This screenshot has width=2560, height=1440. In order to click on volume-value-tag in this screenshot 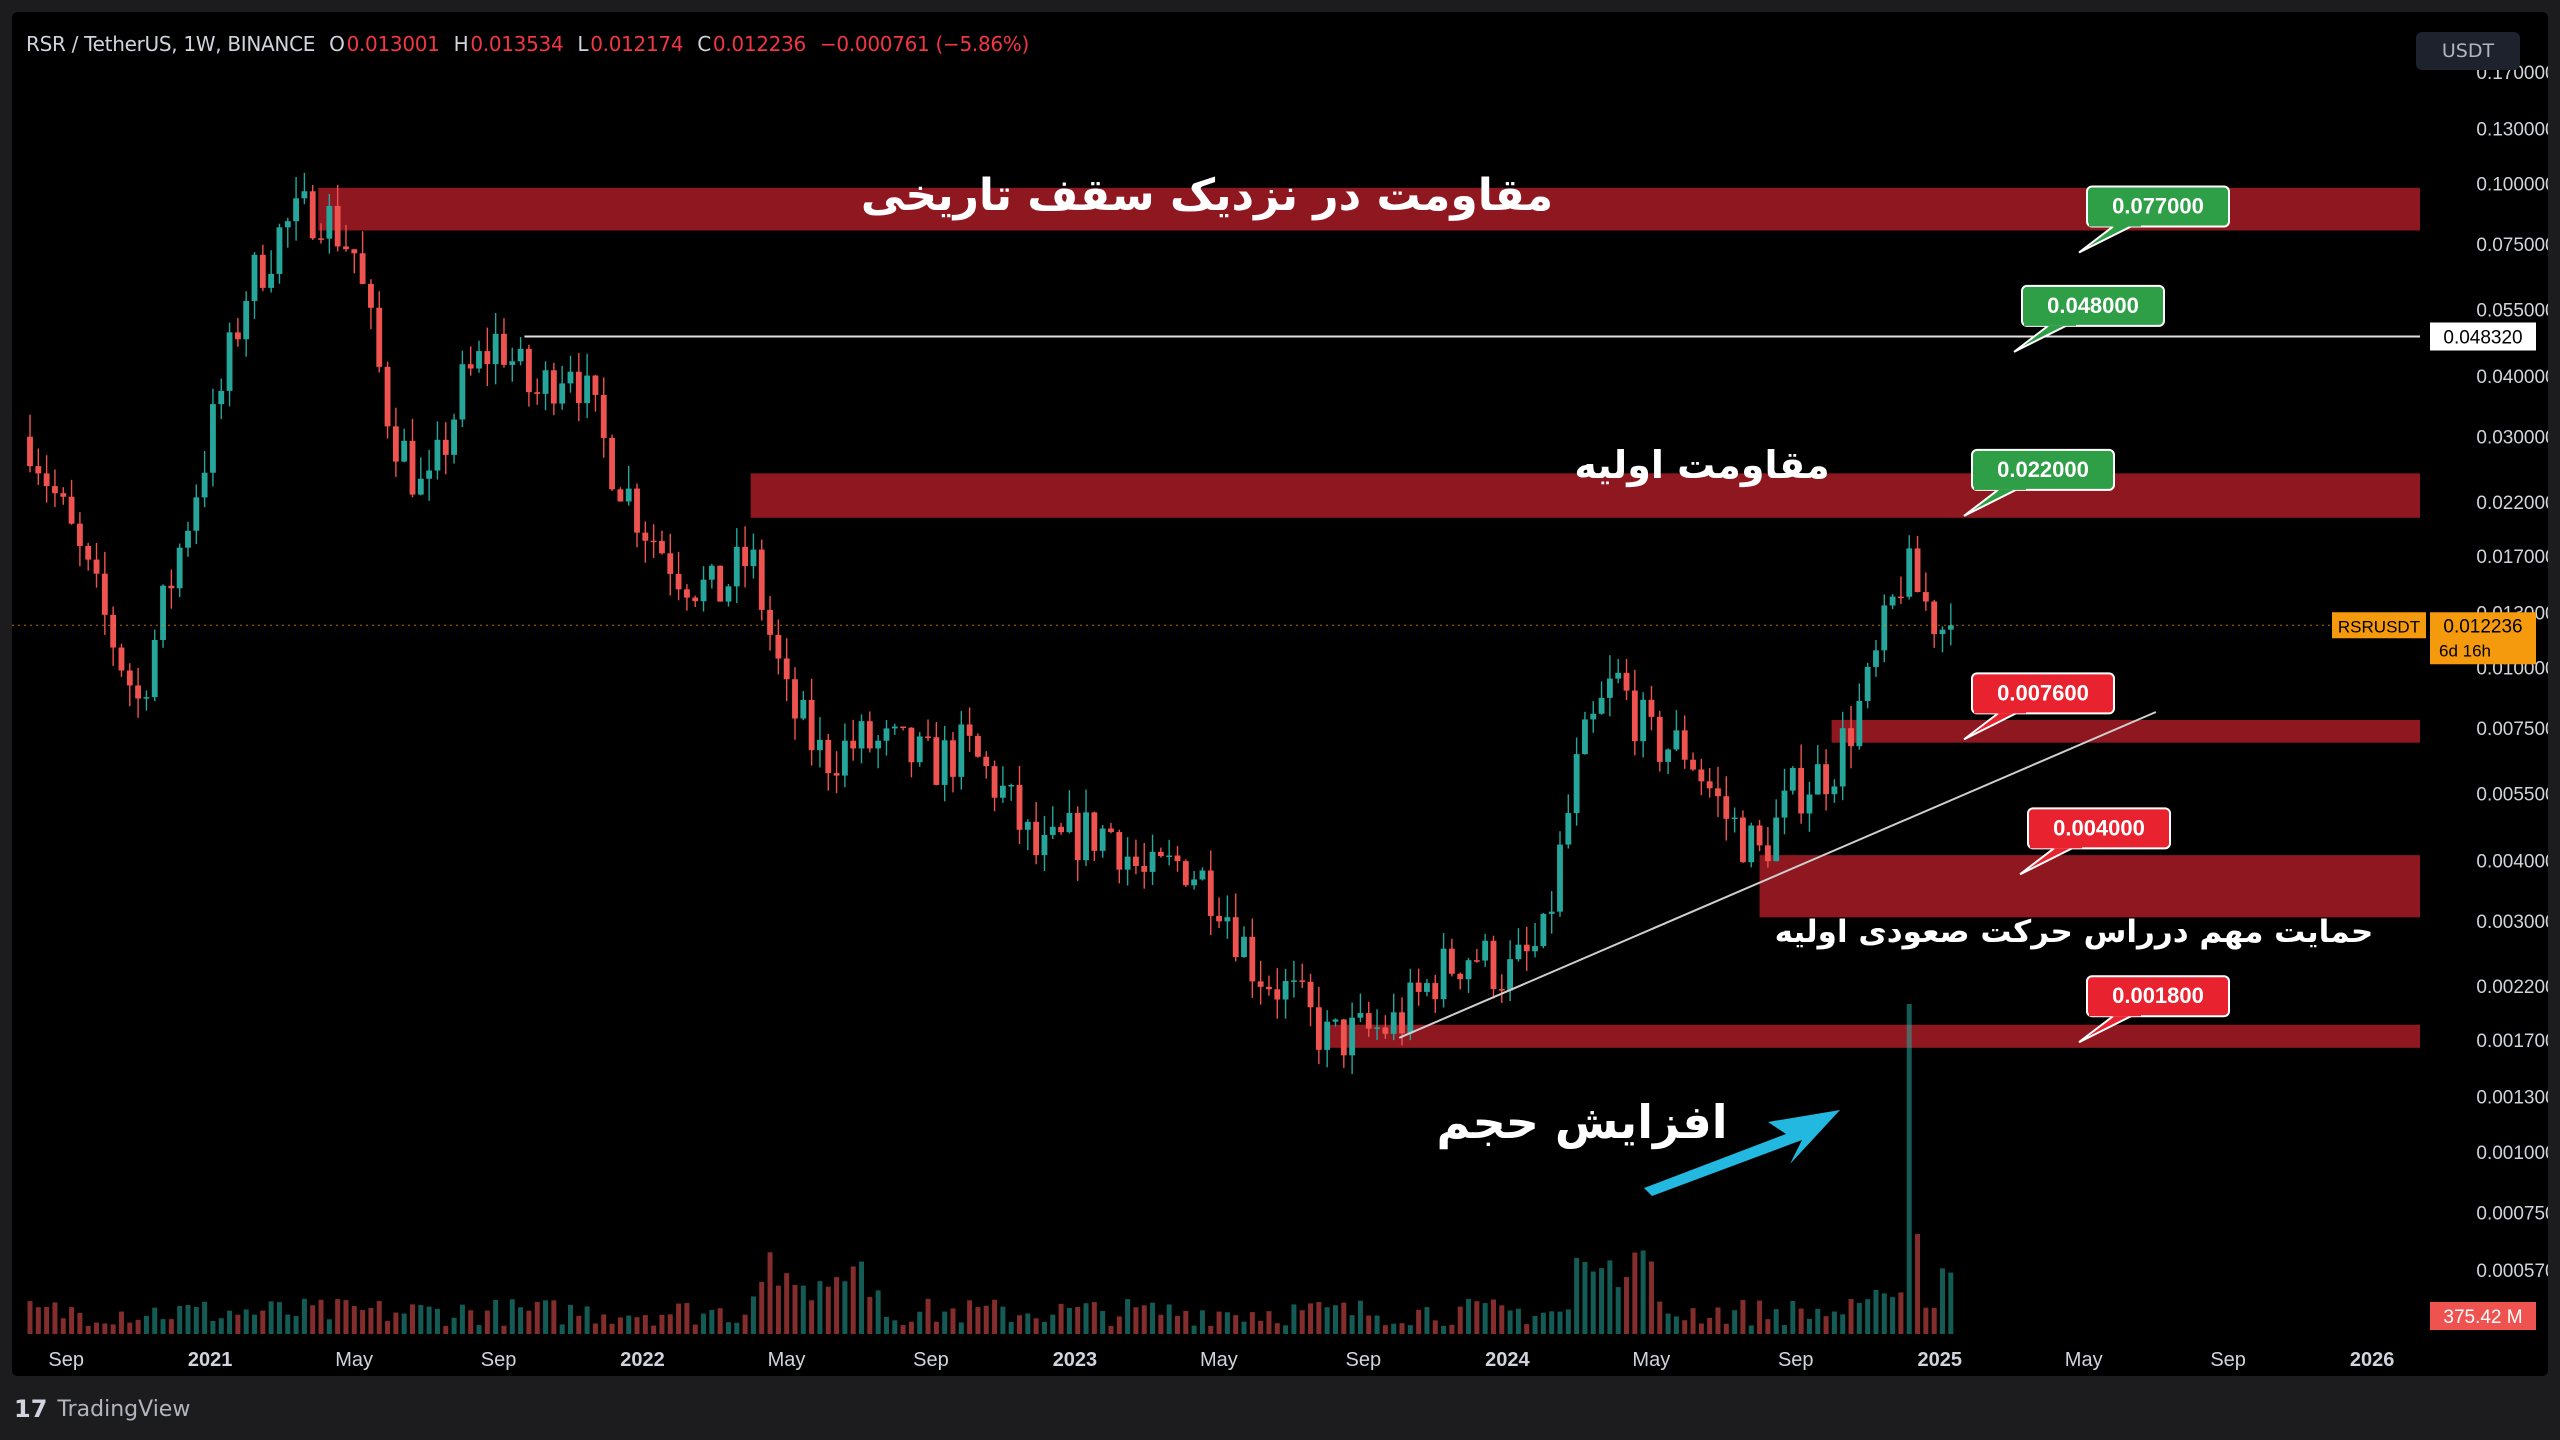, I will do `click(2483, 1316)`.